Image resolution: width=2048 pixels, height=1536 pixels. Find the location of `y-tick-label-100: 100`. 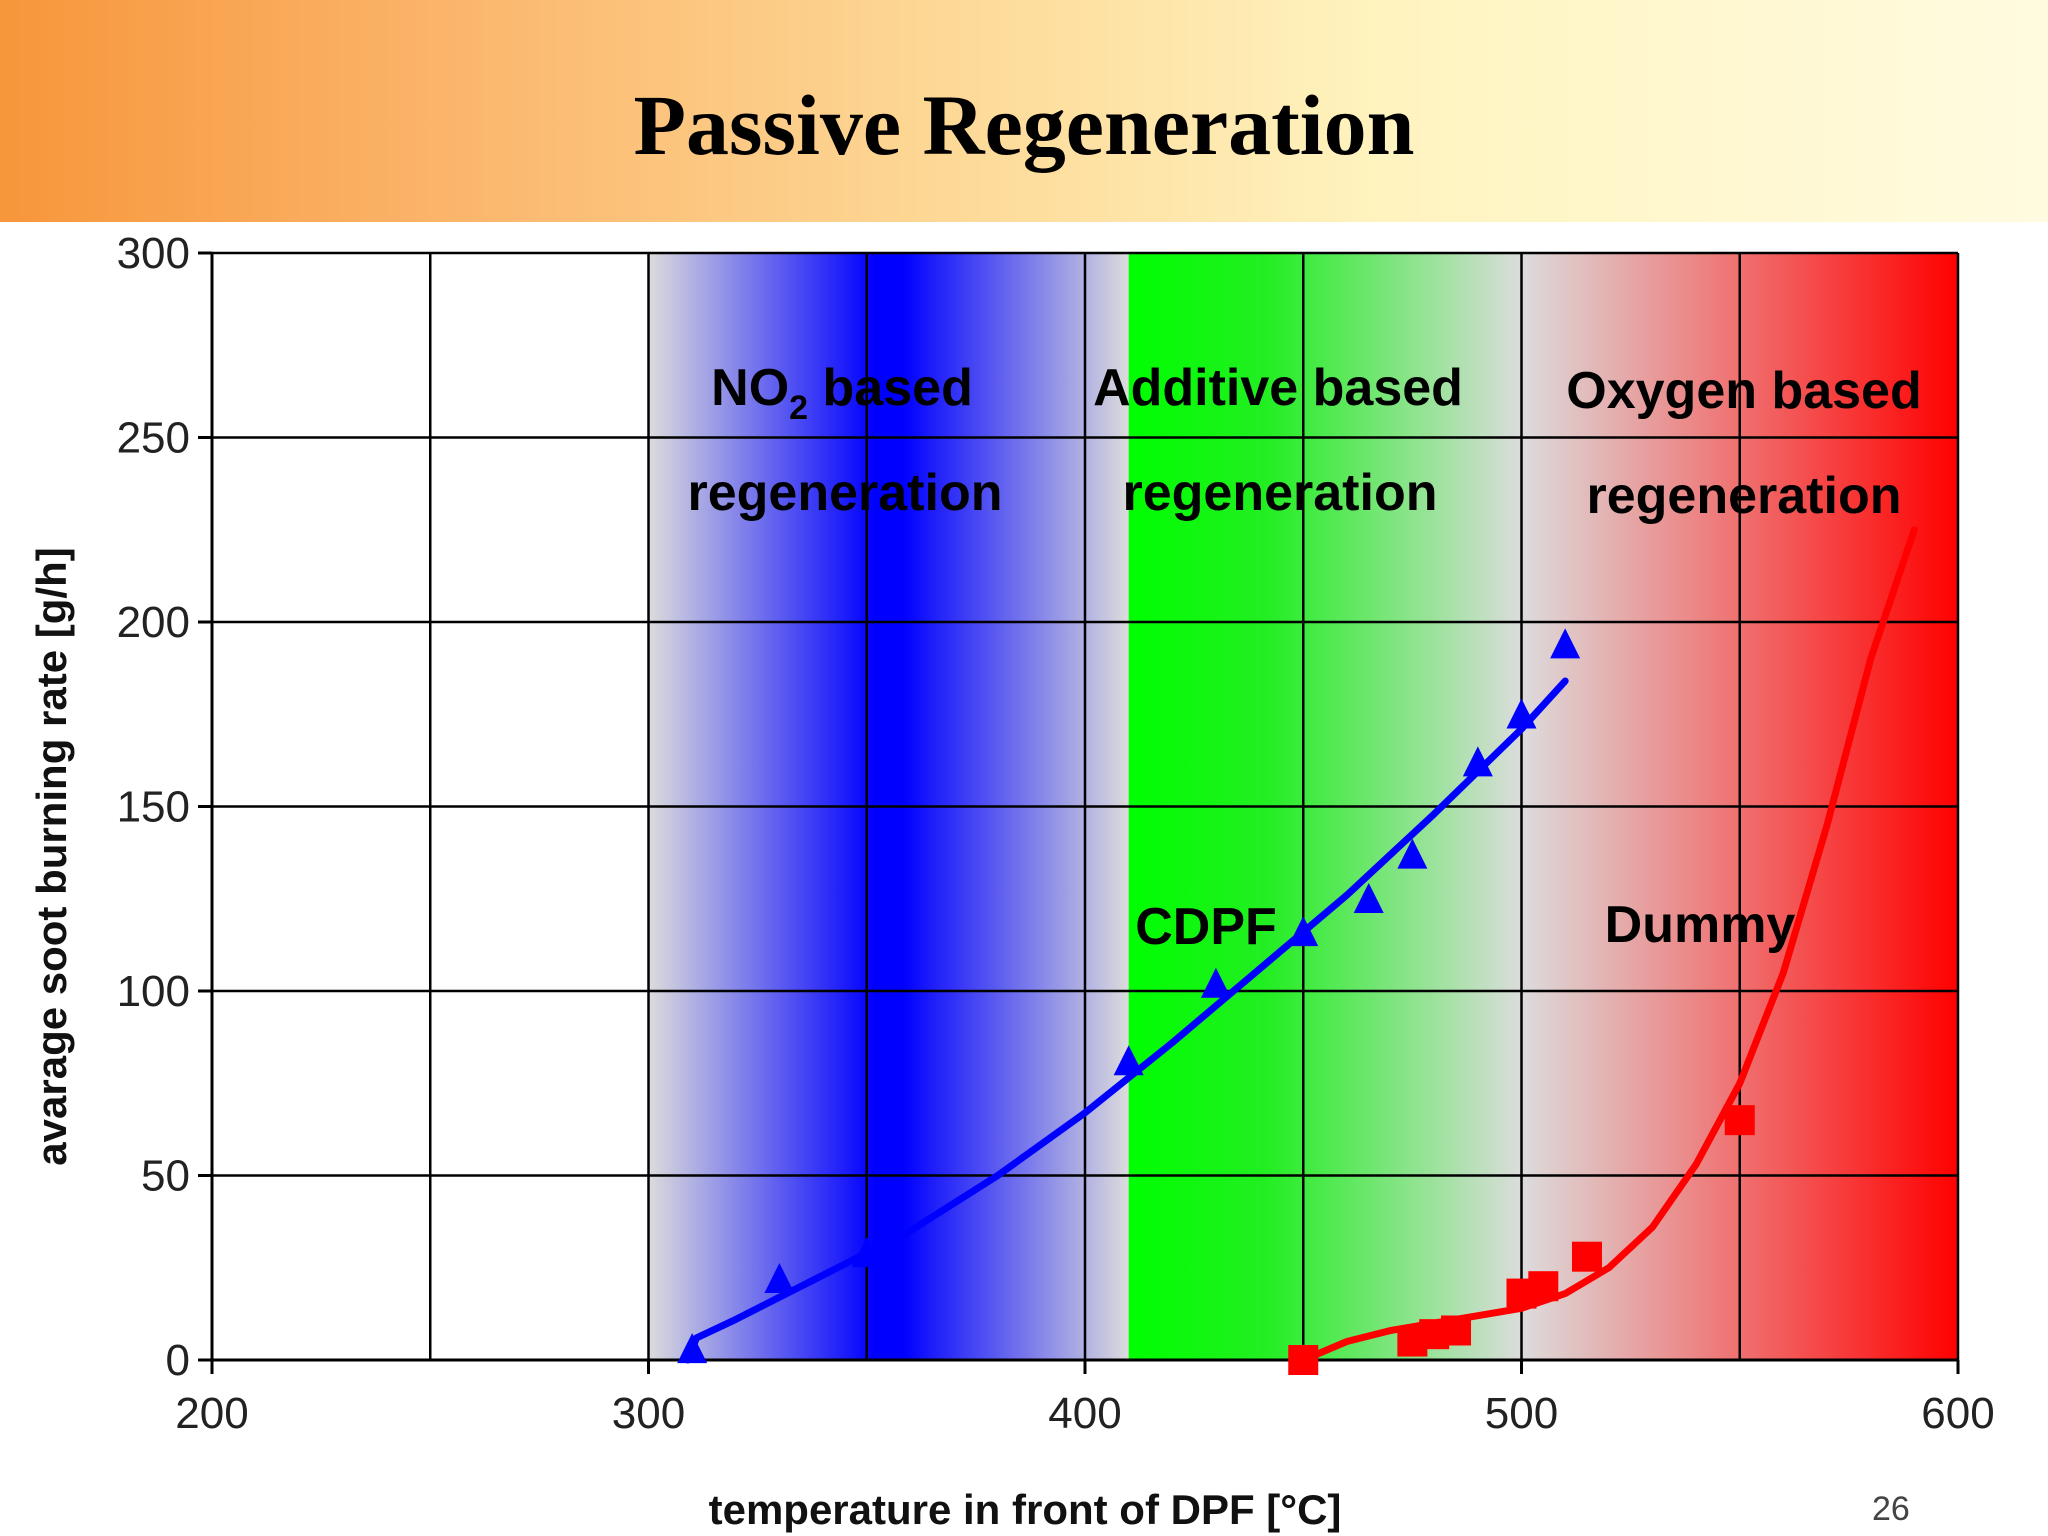

y-tick-label-100: 100 is located at coordinates (153, 991).